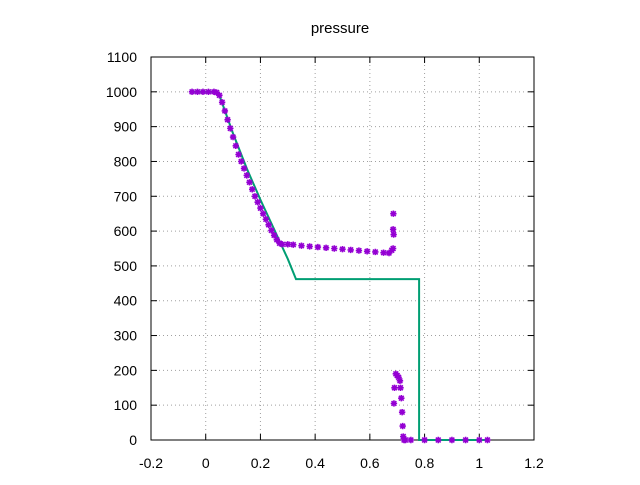 This screenshot has width=640, height=485. I want to click on y-tick-label: 900, so click(126, 127).